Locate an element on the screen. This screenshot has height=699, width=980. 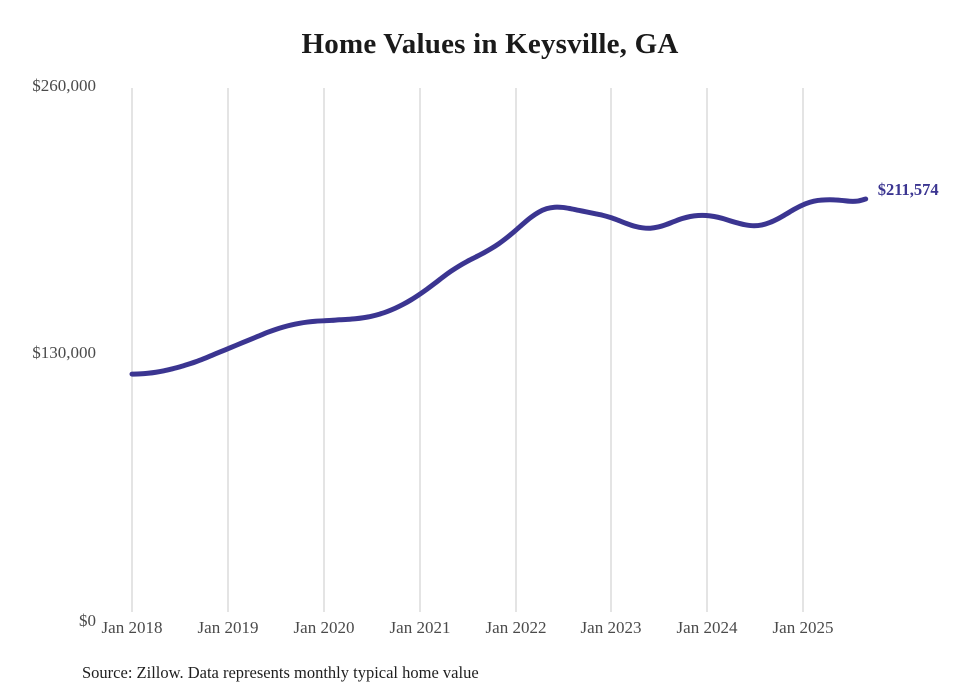
x-tick-label-jan-2023: Jan 2023 is located at coordinates (611, 627).